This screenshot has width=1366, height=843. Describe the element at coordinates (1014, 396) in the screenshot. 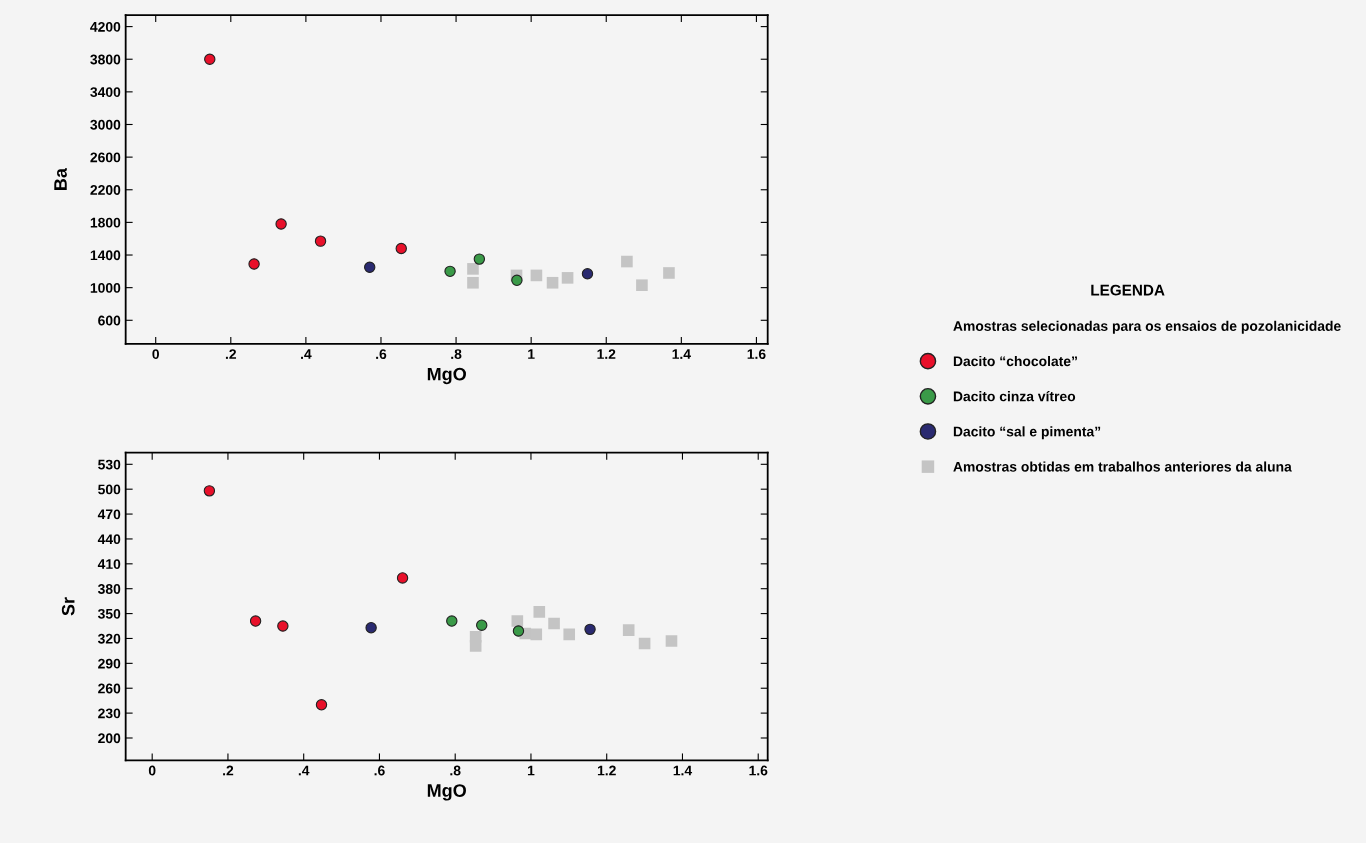

I see `legend-label: Dacito cinza vítreo` at that location.